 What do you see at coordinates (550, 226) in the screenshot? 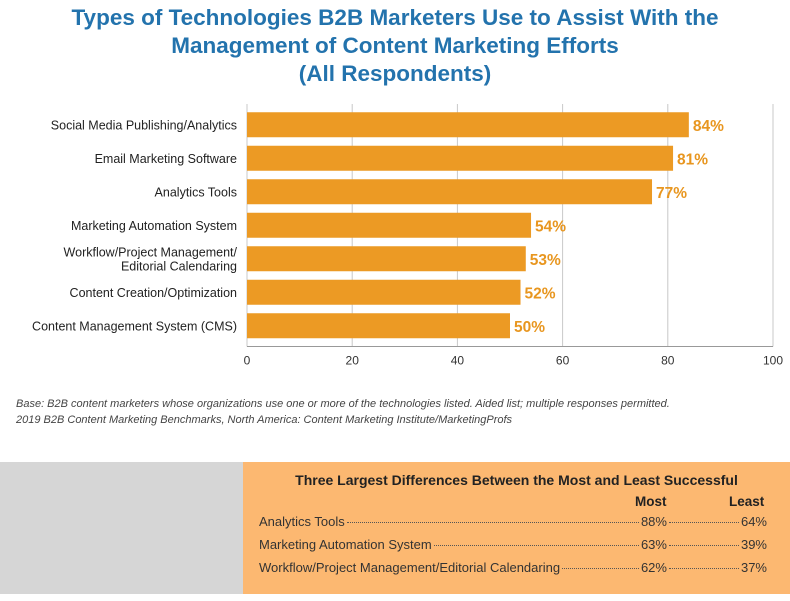
I see `bar-value-label: 54%` at bounding box center [550, 226].